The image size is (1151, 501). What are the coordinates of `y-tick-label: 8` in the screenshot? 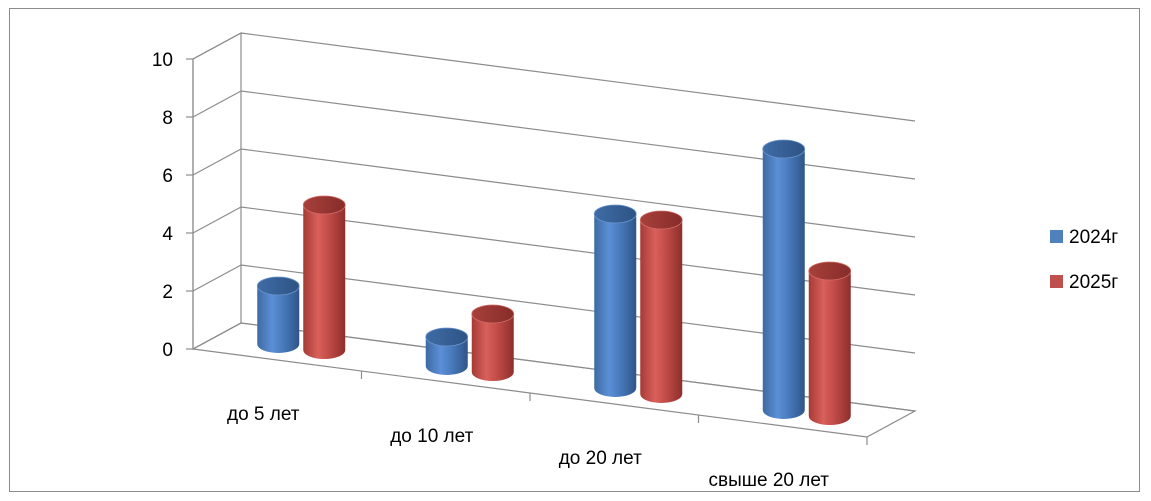 It's located at (167, 118).